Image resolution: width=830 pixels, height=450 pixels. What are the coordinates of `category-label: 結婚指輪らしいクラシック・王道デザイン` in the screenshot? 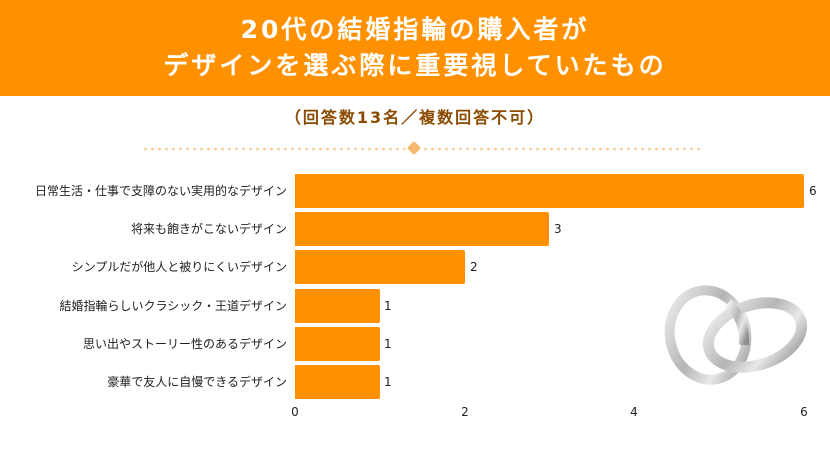 It's located at (173, 306).